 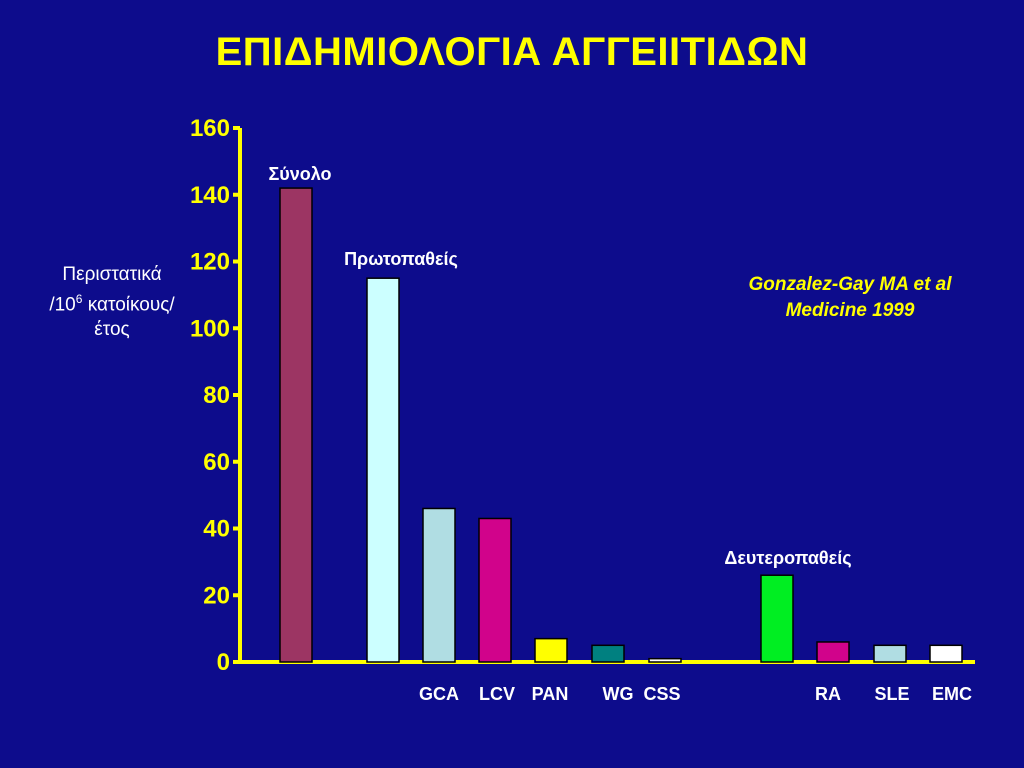 I want to click on y-axis-label-exponent: 6, so click(x=79, y=299).